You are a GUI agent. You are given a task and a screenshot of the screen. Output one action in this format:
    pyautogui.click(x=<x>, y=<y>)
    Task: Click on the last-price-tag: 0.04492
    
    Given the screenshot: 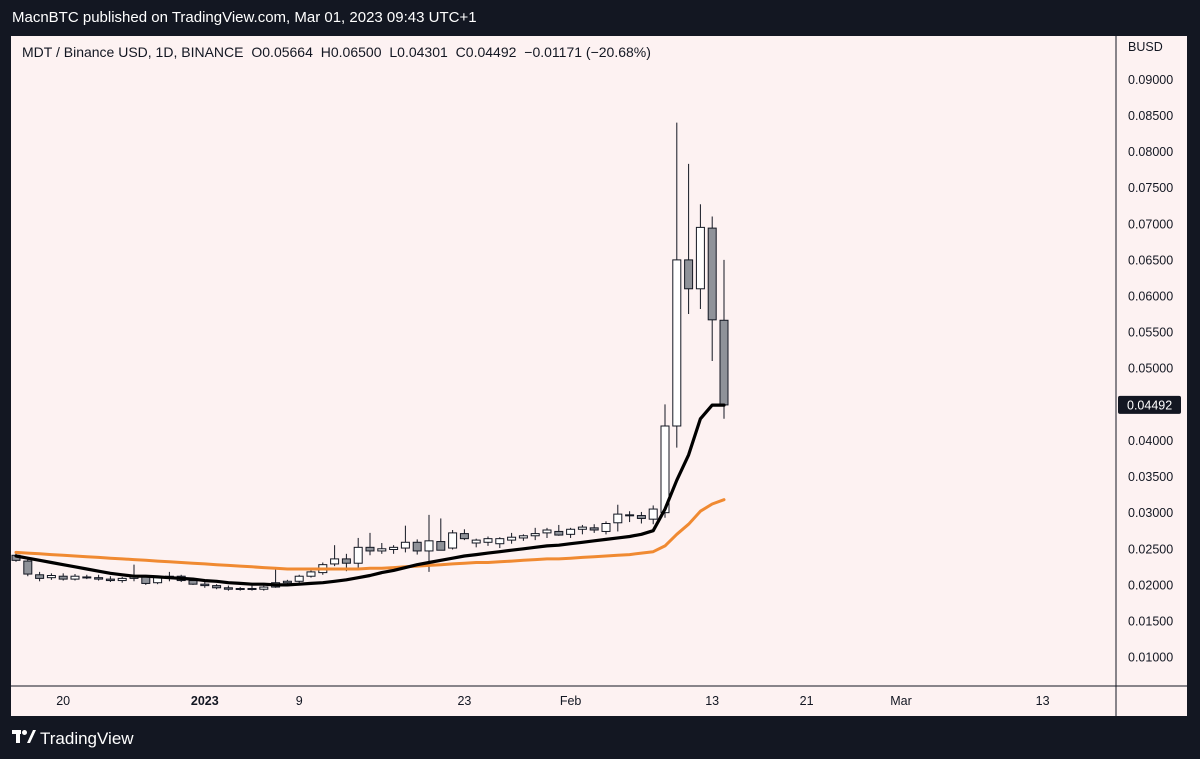 What is the action you would take?
    pyautogui.click(x=1149, y=404)
    